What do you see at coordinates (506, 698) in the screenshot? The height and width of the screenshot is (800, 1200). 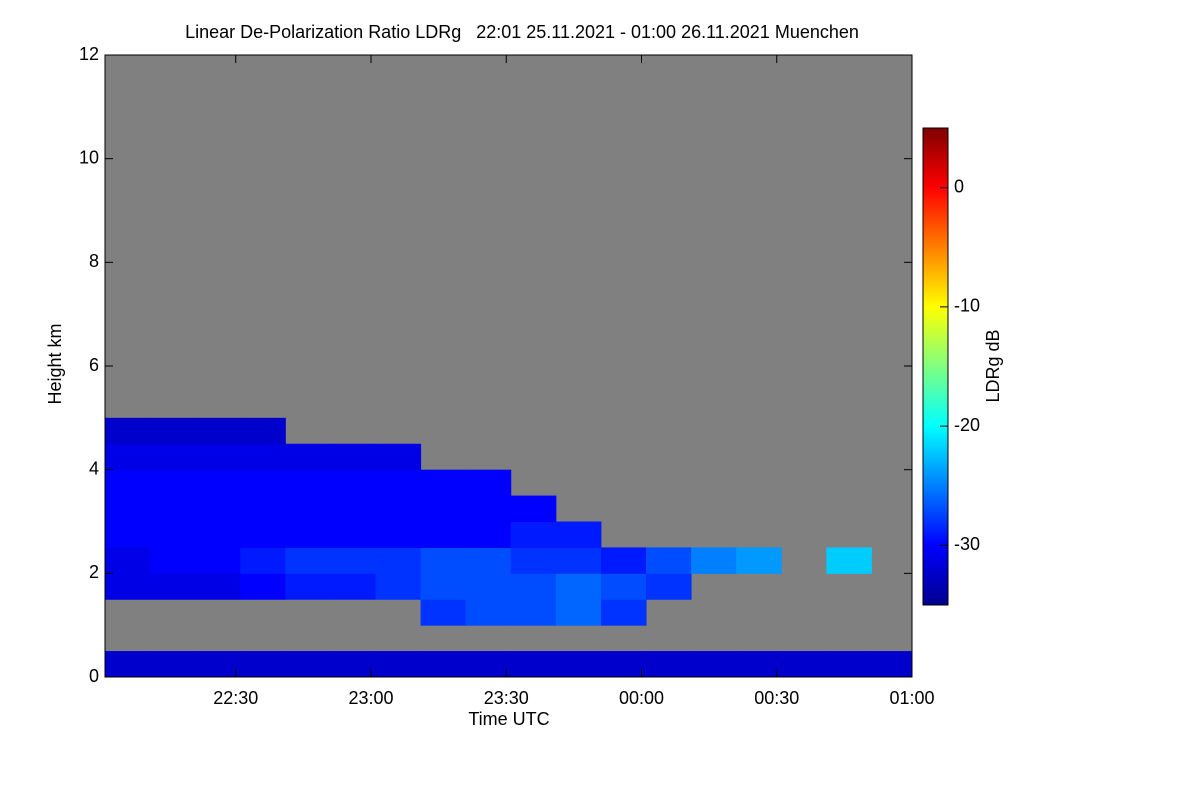 I see `x-tick-label: 23:30` at bounding box center [506, 698].